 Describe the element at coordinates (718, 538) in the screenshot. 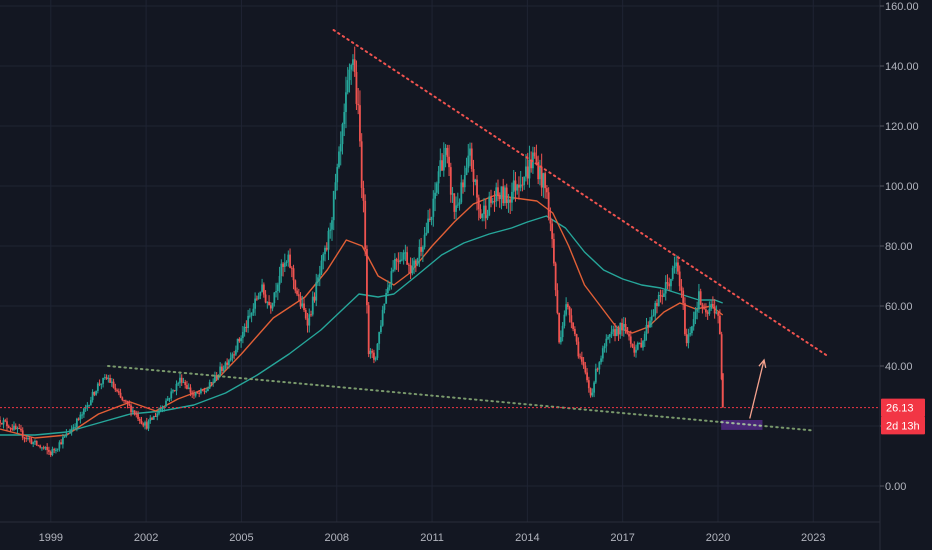

I see `x-tick-label: 2020` at that location.